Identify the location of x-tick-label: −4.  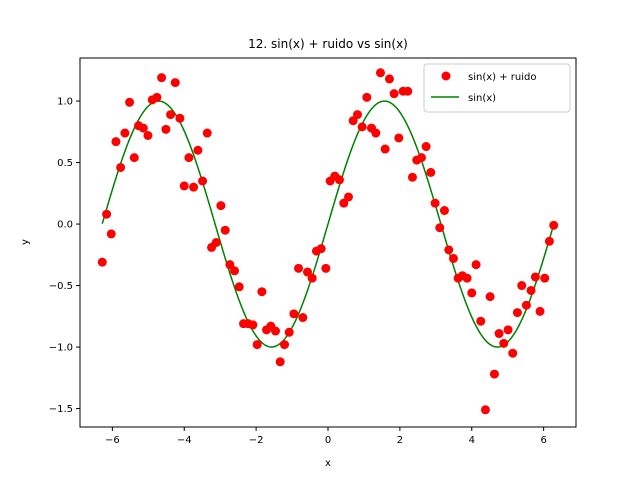
(184, 440).